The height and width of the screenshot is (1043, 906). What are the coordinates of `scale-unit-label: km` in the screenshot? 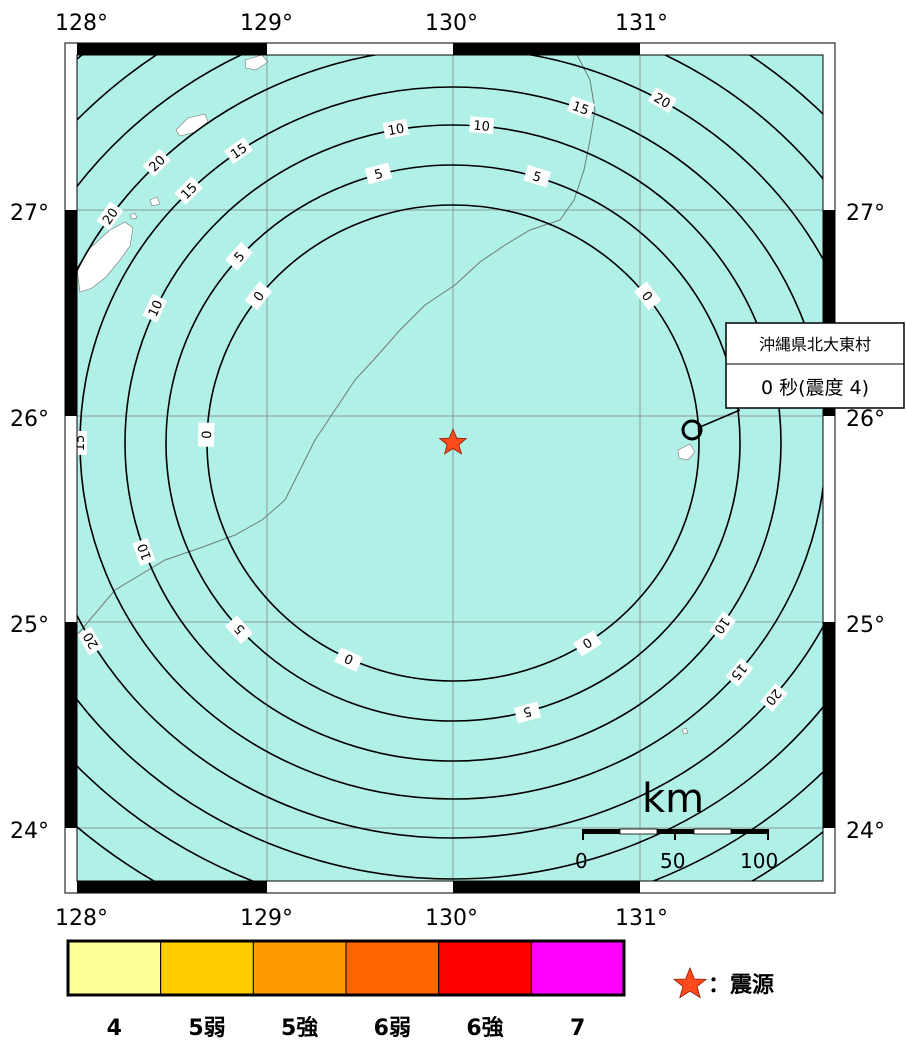 It's located at (673, 799).